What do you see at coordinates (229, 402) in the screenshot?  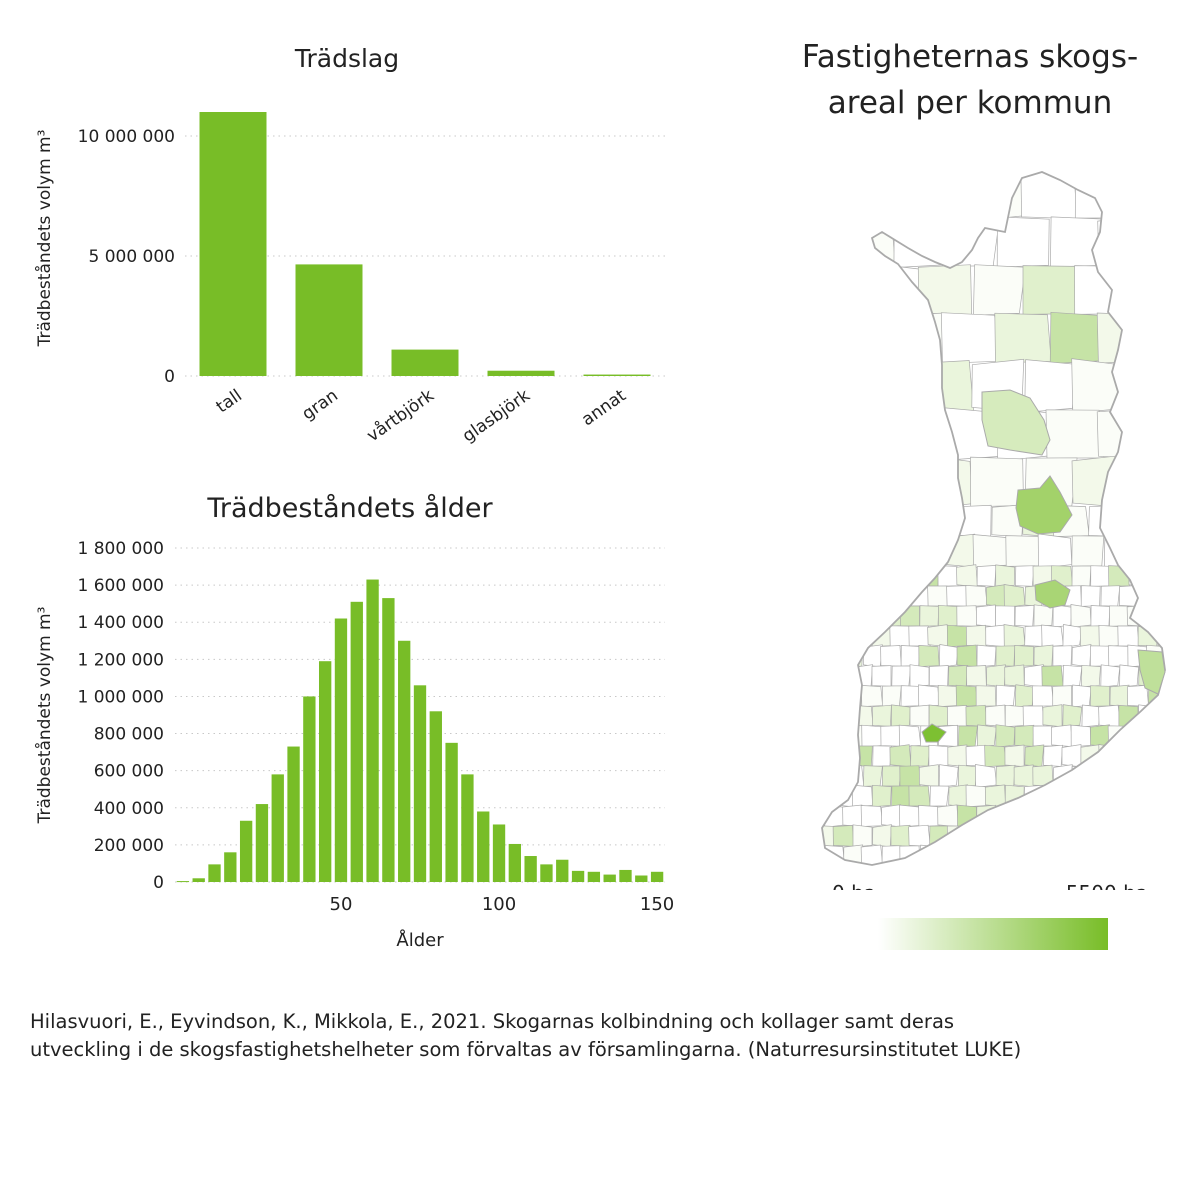 I see `chart1-x-tick: tall` at bounding box center [229, 402].